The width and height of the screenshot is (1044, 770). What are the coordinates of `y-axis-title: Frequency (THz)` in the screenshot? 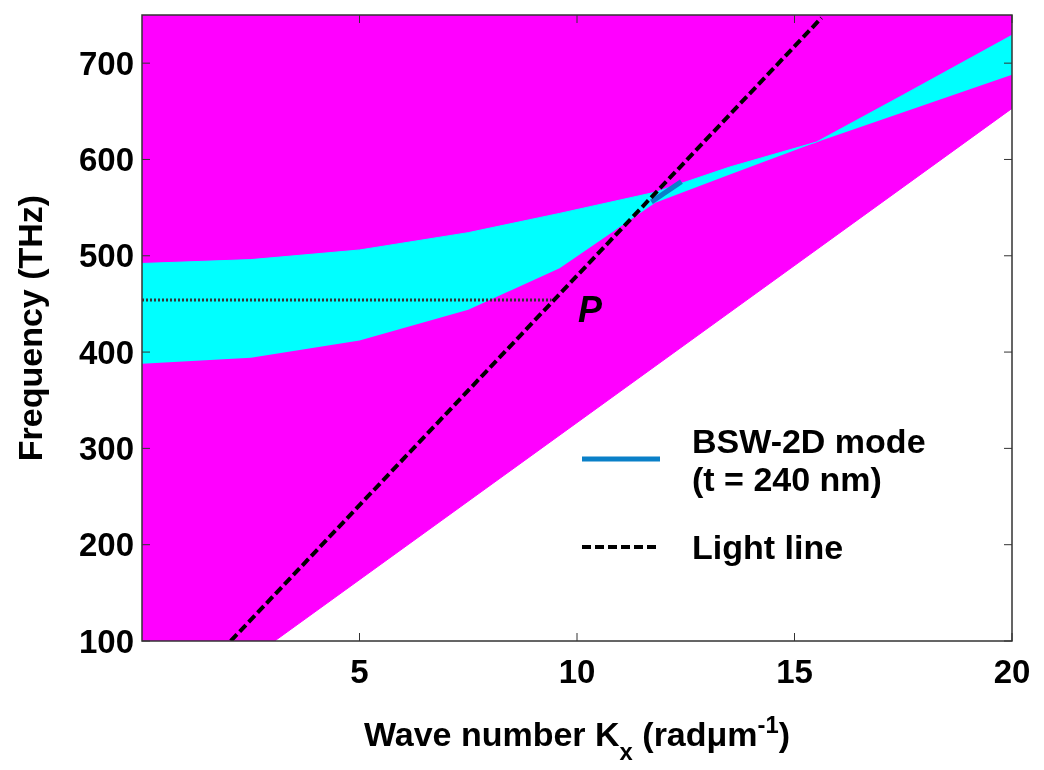 It's located at (30, 328).